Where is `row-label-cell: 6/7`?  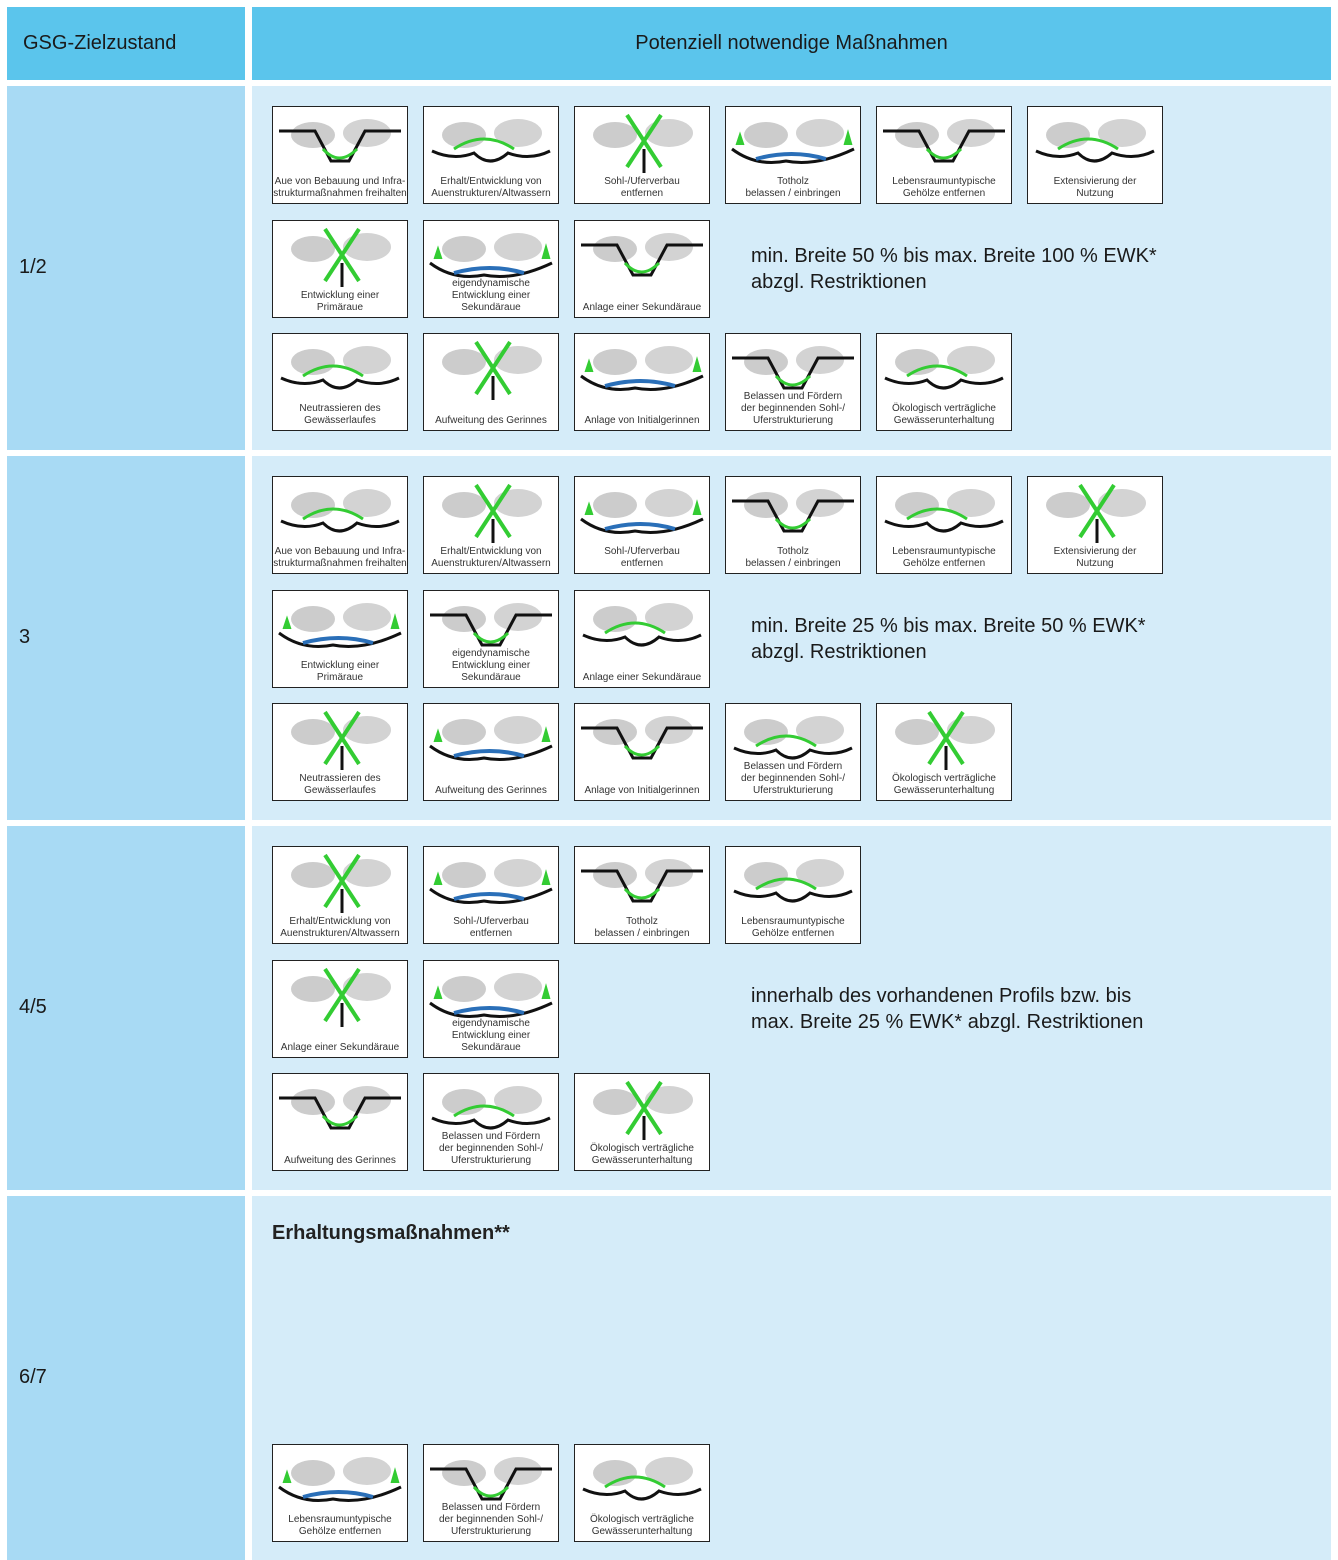
row-label-cell: 6/7 is located at coordinates (126, 1378).